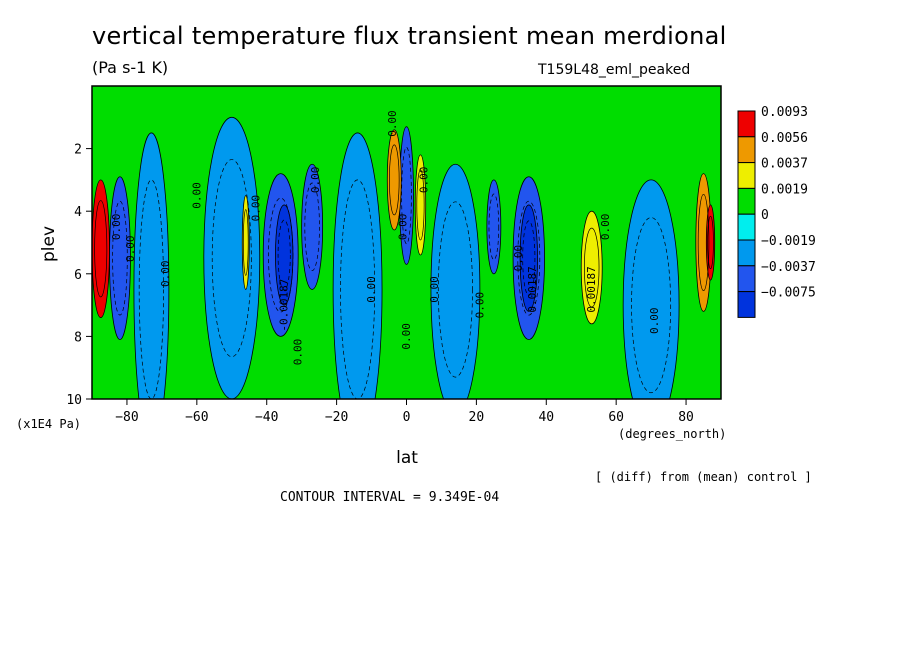 The height and width of the screenshot is (654, 904). Describe the element at coordinates (788, 293) in the screenshot. I see `legend-label-7: −0.0075` at that location.